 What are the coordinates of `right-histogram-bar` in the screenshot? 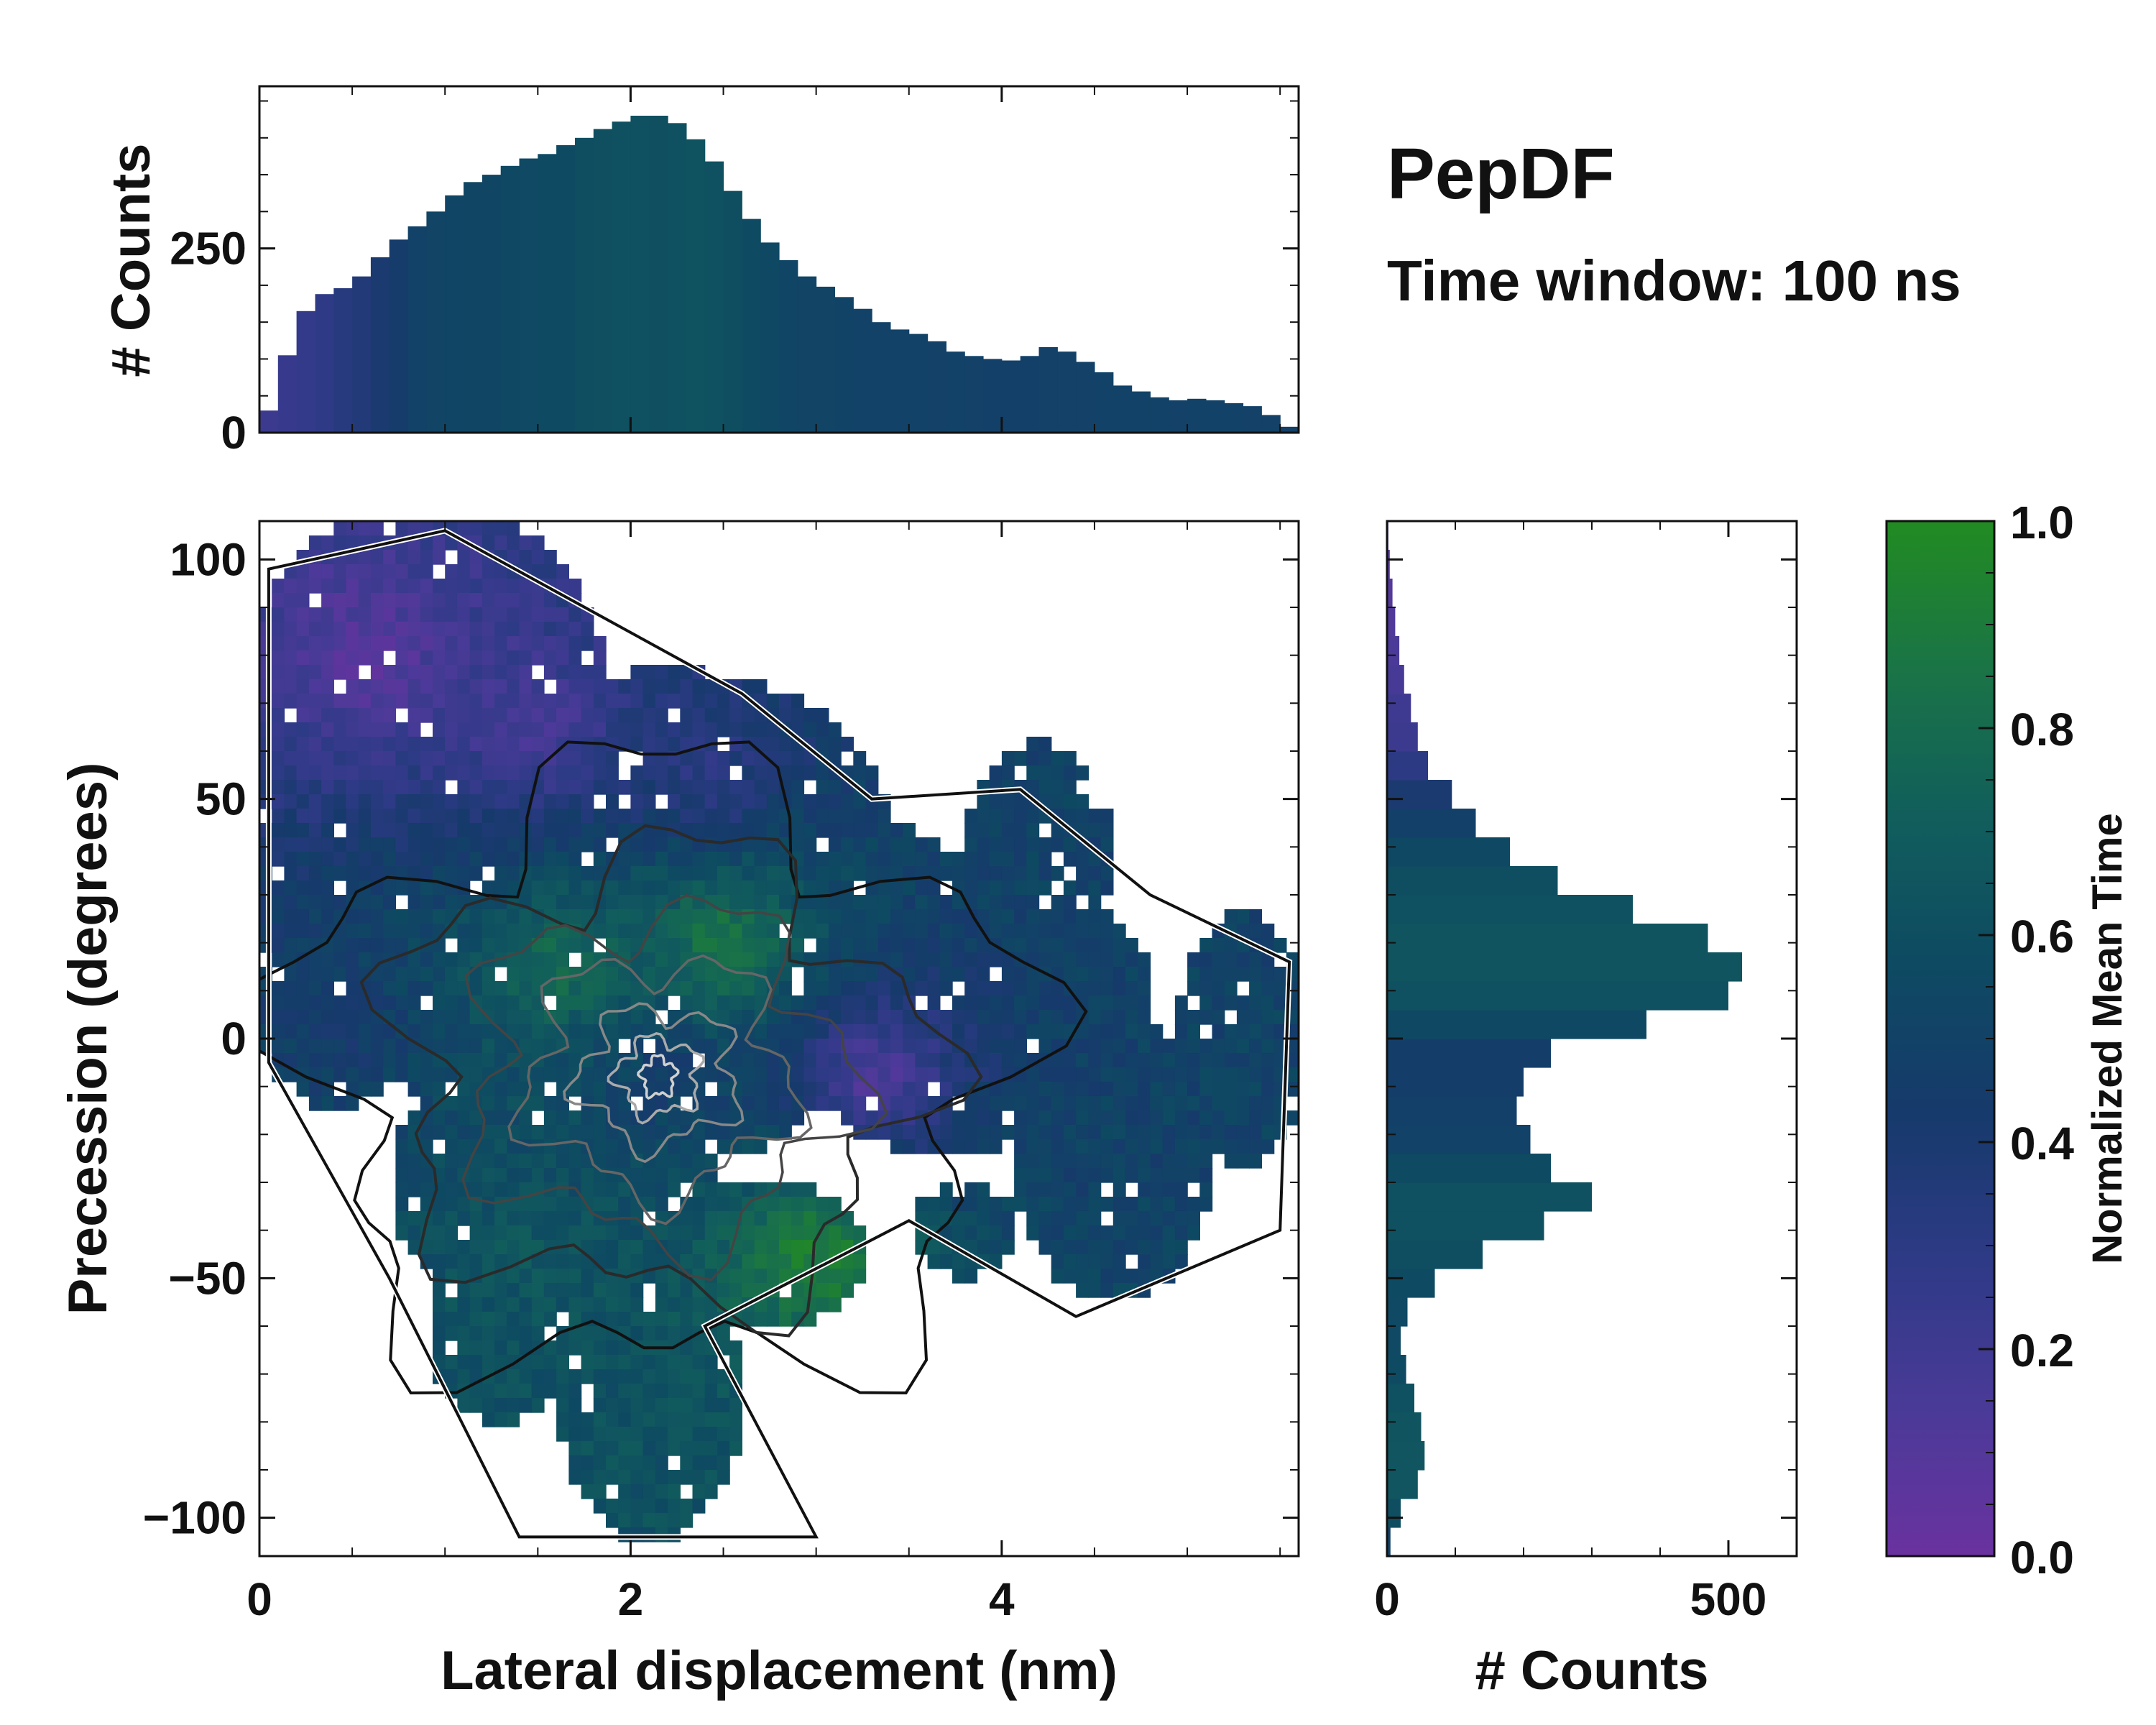 It's located at (1432, 823).